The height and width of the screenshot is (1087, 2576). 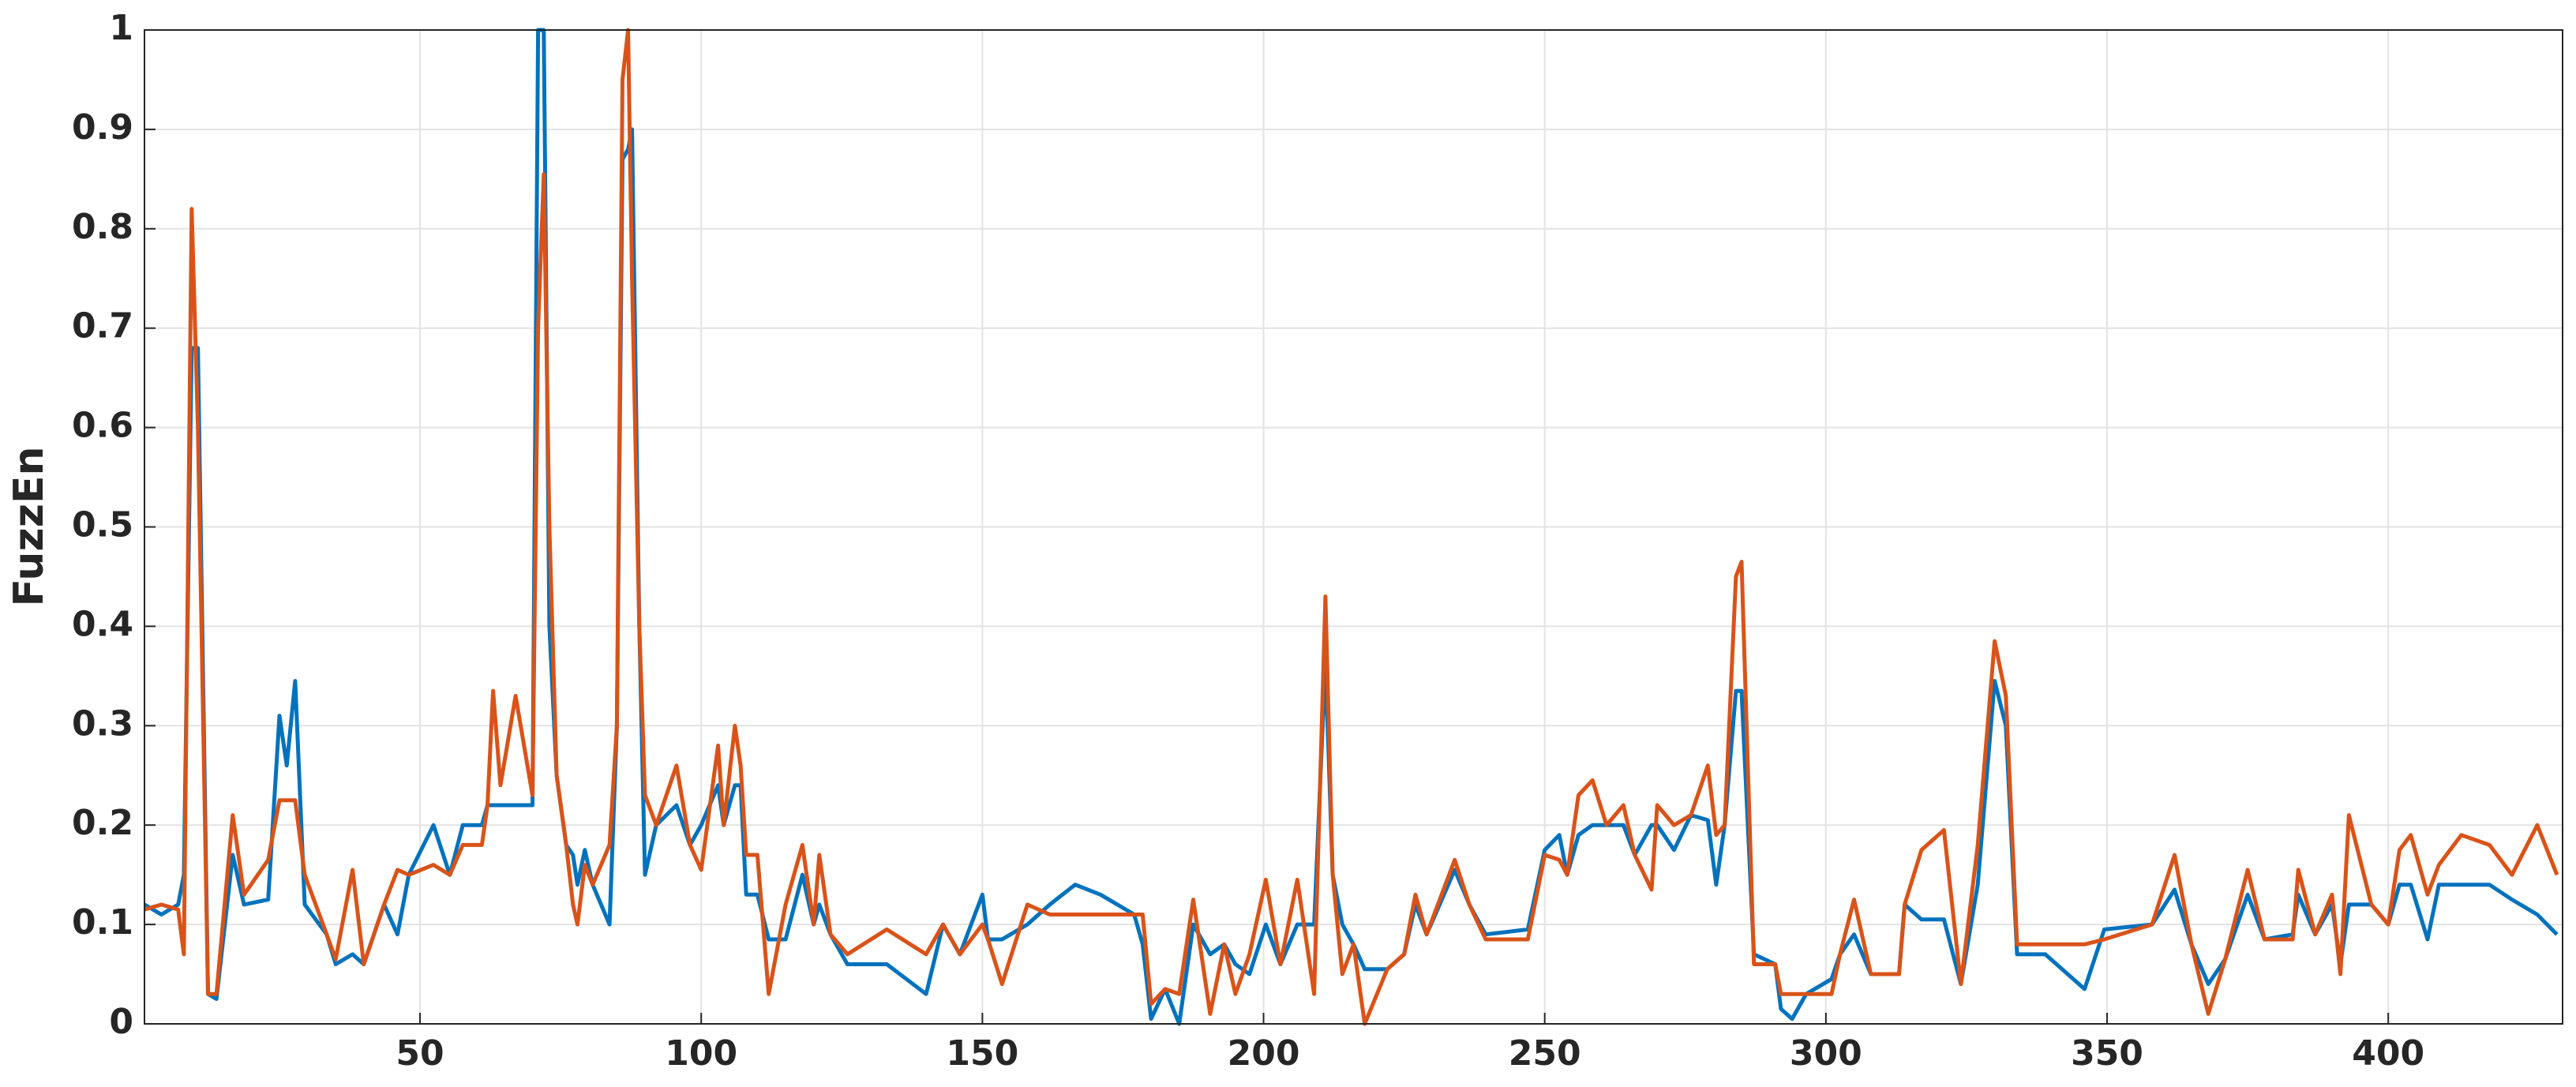 I want to click on x-tick-label: 400, so click(x=2388, y=1053).